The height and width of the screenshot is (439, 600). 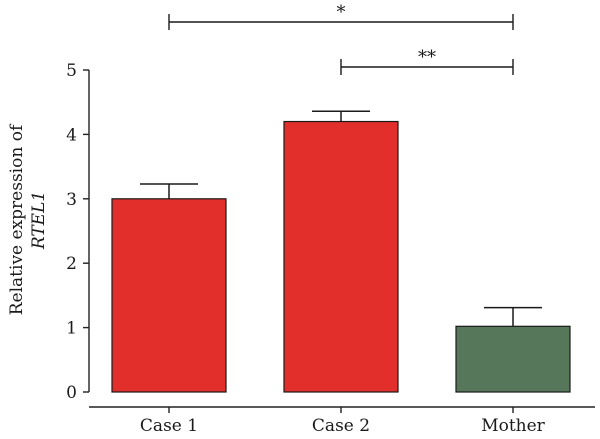 I want to click on y-tick-label: 4, so click(x=71, y=135).